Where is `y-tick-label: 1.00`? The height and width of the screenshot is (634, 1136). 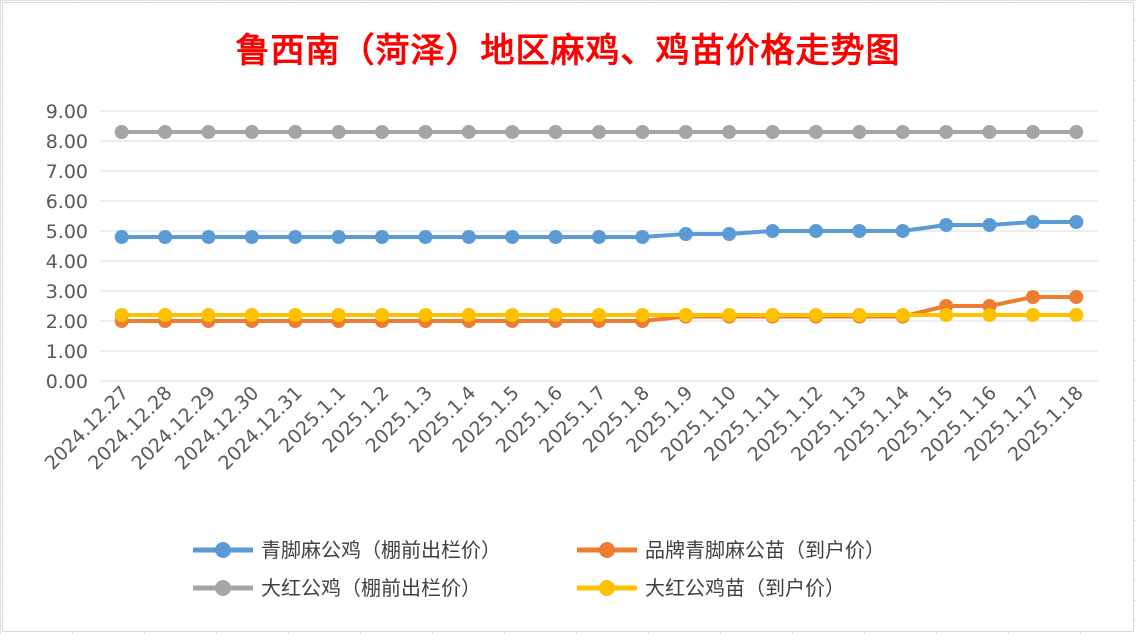 y-tick-label: 1.00 is located at coordinates (67, 352).